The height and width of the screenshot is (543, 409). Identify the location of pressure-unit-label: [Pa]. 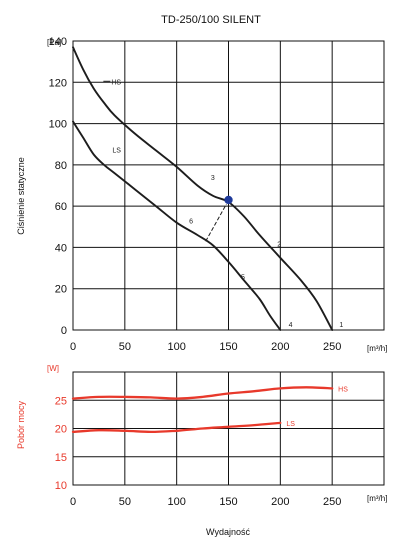
(54, 42).